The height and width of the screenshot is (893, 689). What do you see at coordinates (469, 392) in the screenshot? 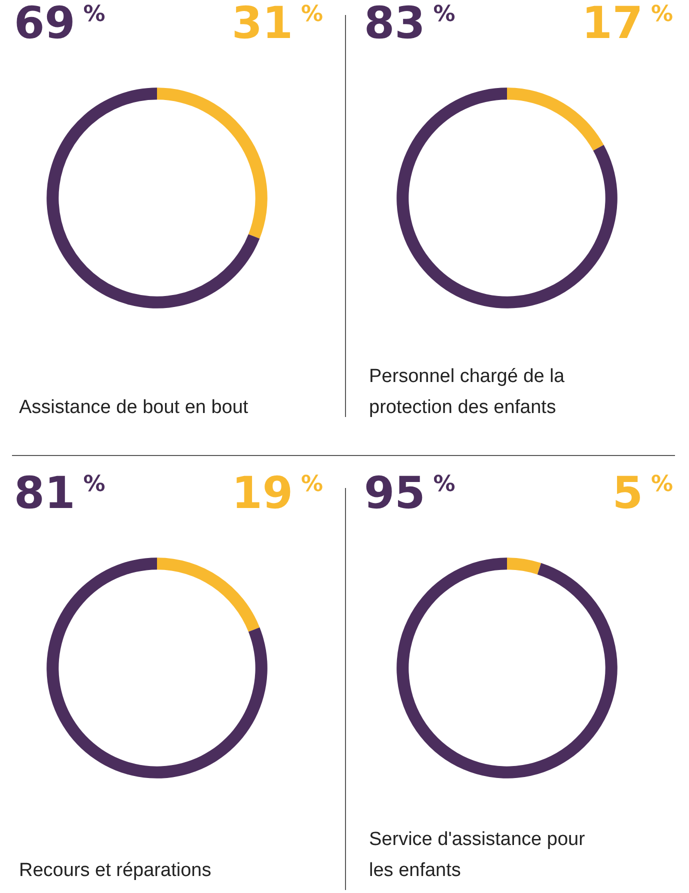
I see `text: Personnel chargé de la protection des enfants` at bounding box center [469, 392].